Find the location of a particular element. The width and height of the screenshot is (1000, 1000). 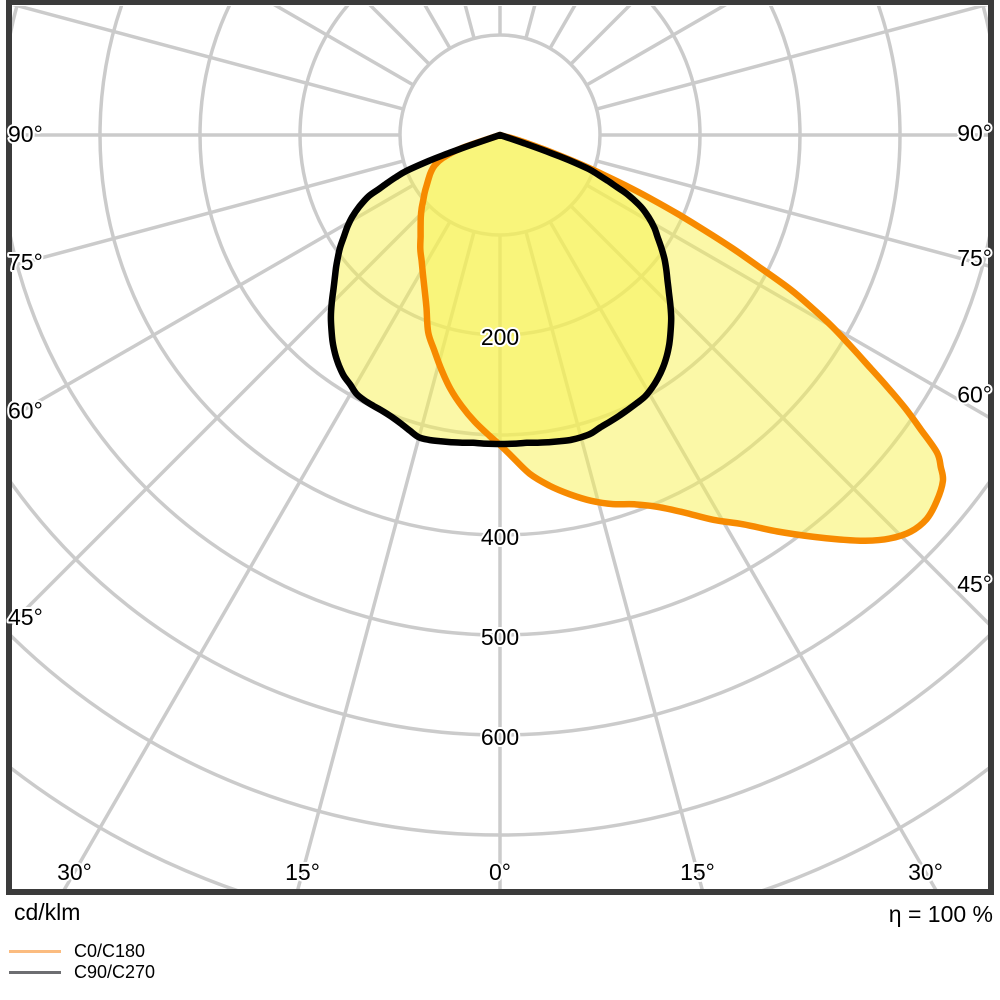

radial-label-500: 500 is located at coordinates (500, 637).